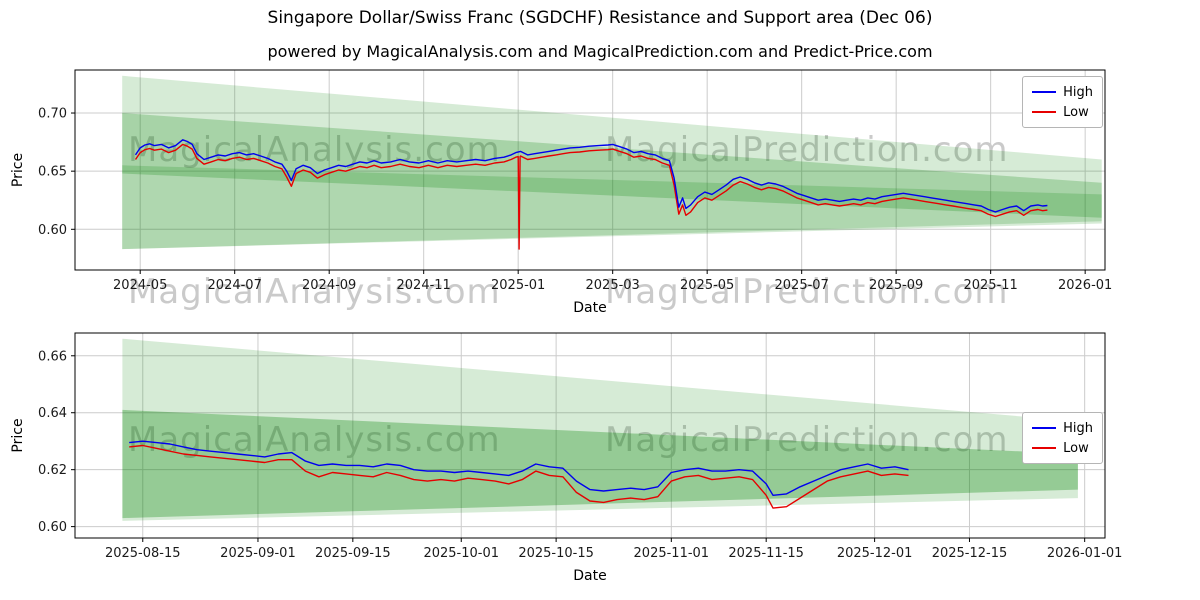  What do you see at coordinates (802, 285) in the screenshot?
I see `svg-text: 2025-07` at bounding box center [802, 285].